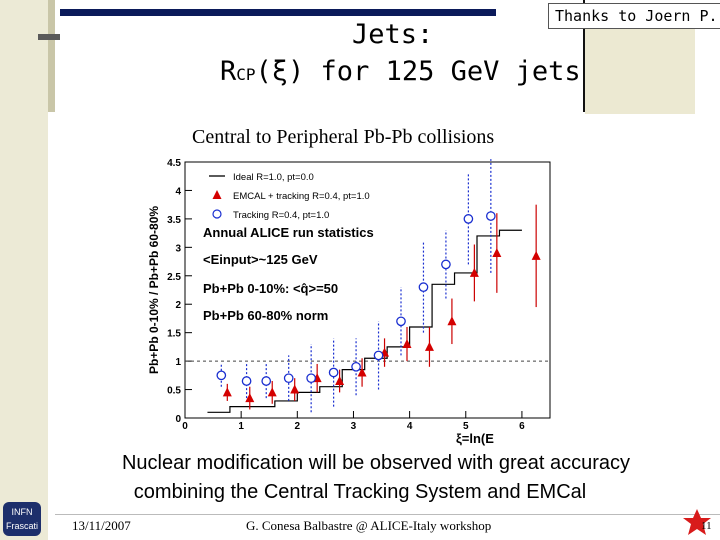  Describe the element at coordinates (273, 177) in the screenshot. I see `legend-label-ideal: Ideal R=1.0, pt=0.0` at that location.